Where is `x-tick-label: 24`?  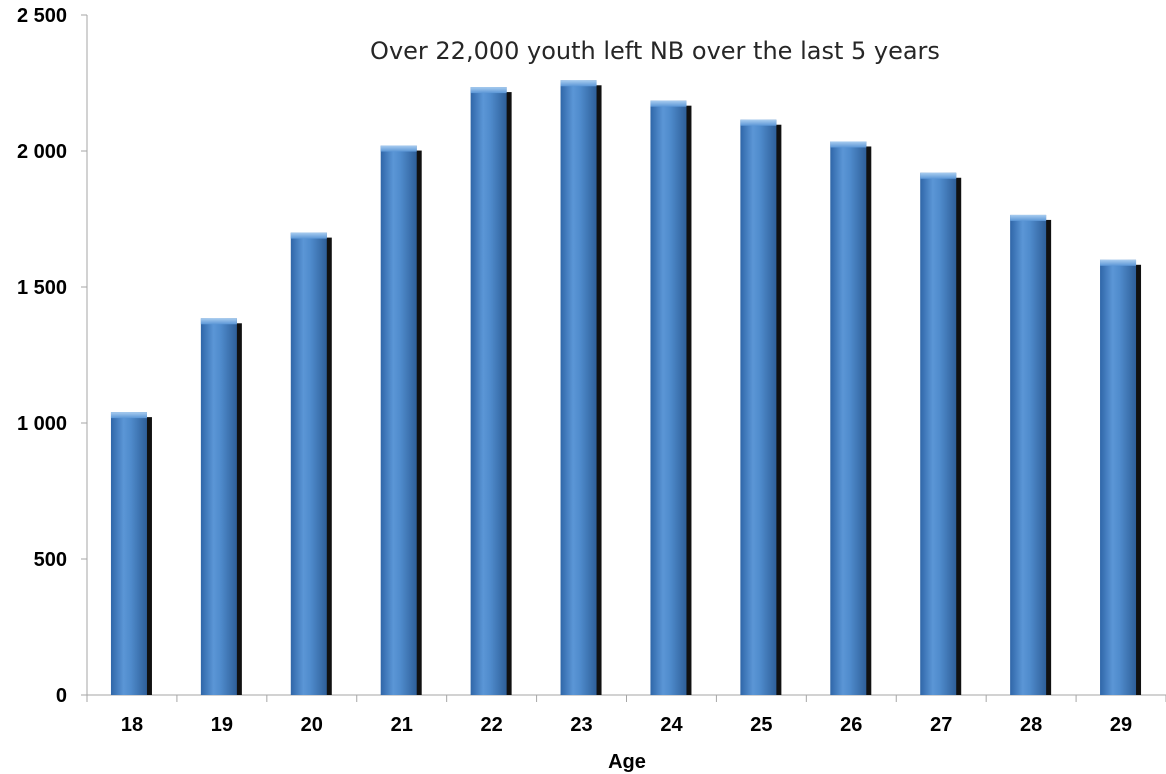
x-tick-label: 24 is located at coordinates (671, 725).